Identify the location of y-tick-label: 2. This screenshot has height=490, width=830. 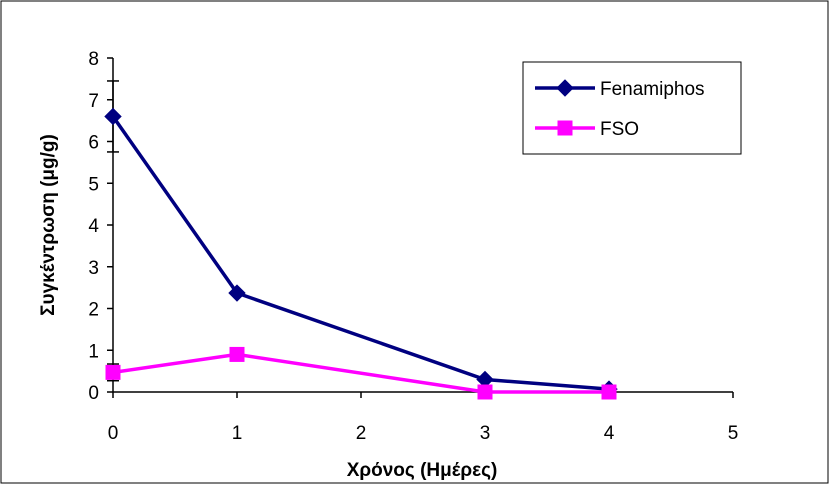
(93, 310).